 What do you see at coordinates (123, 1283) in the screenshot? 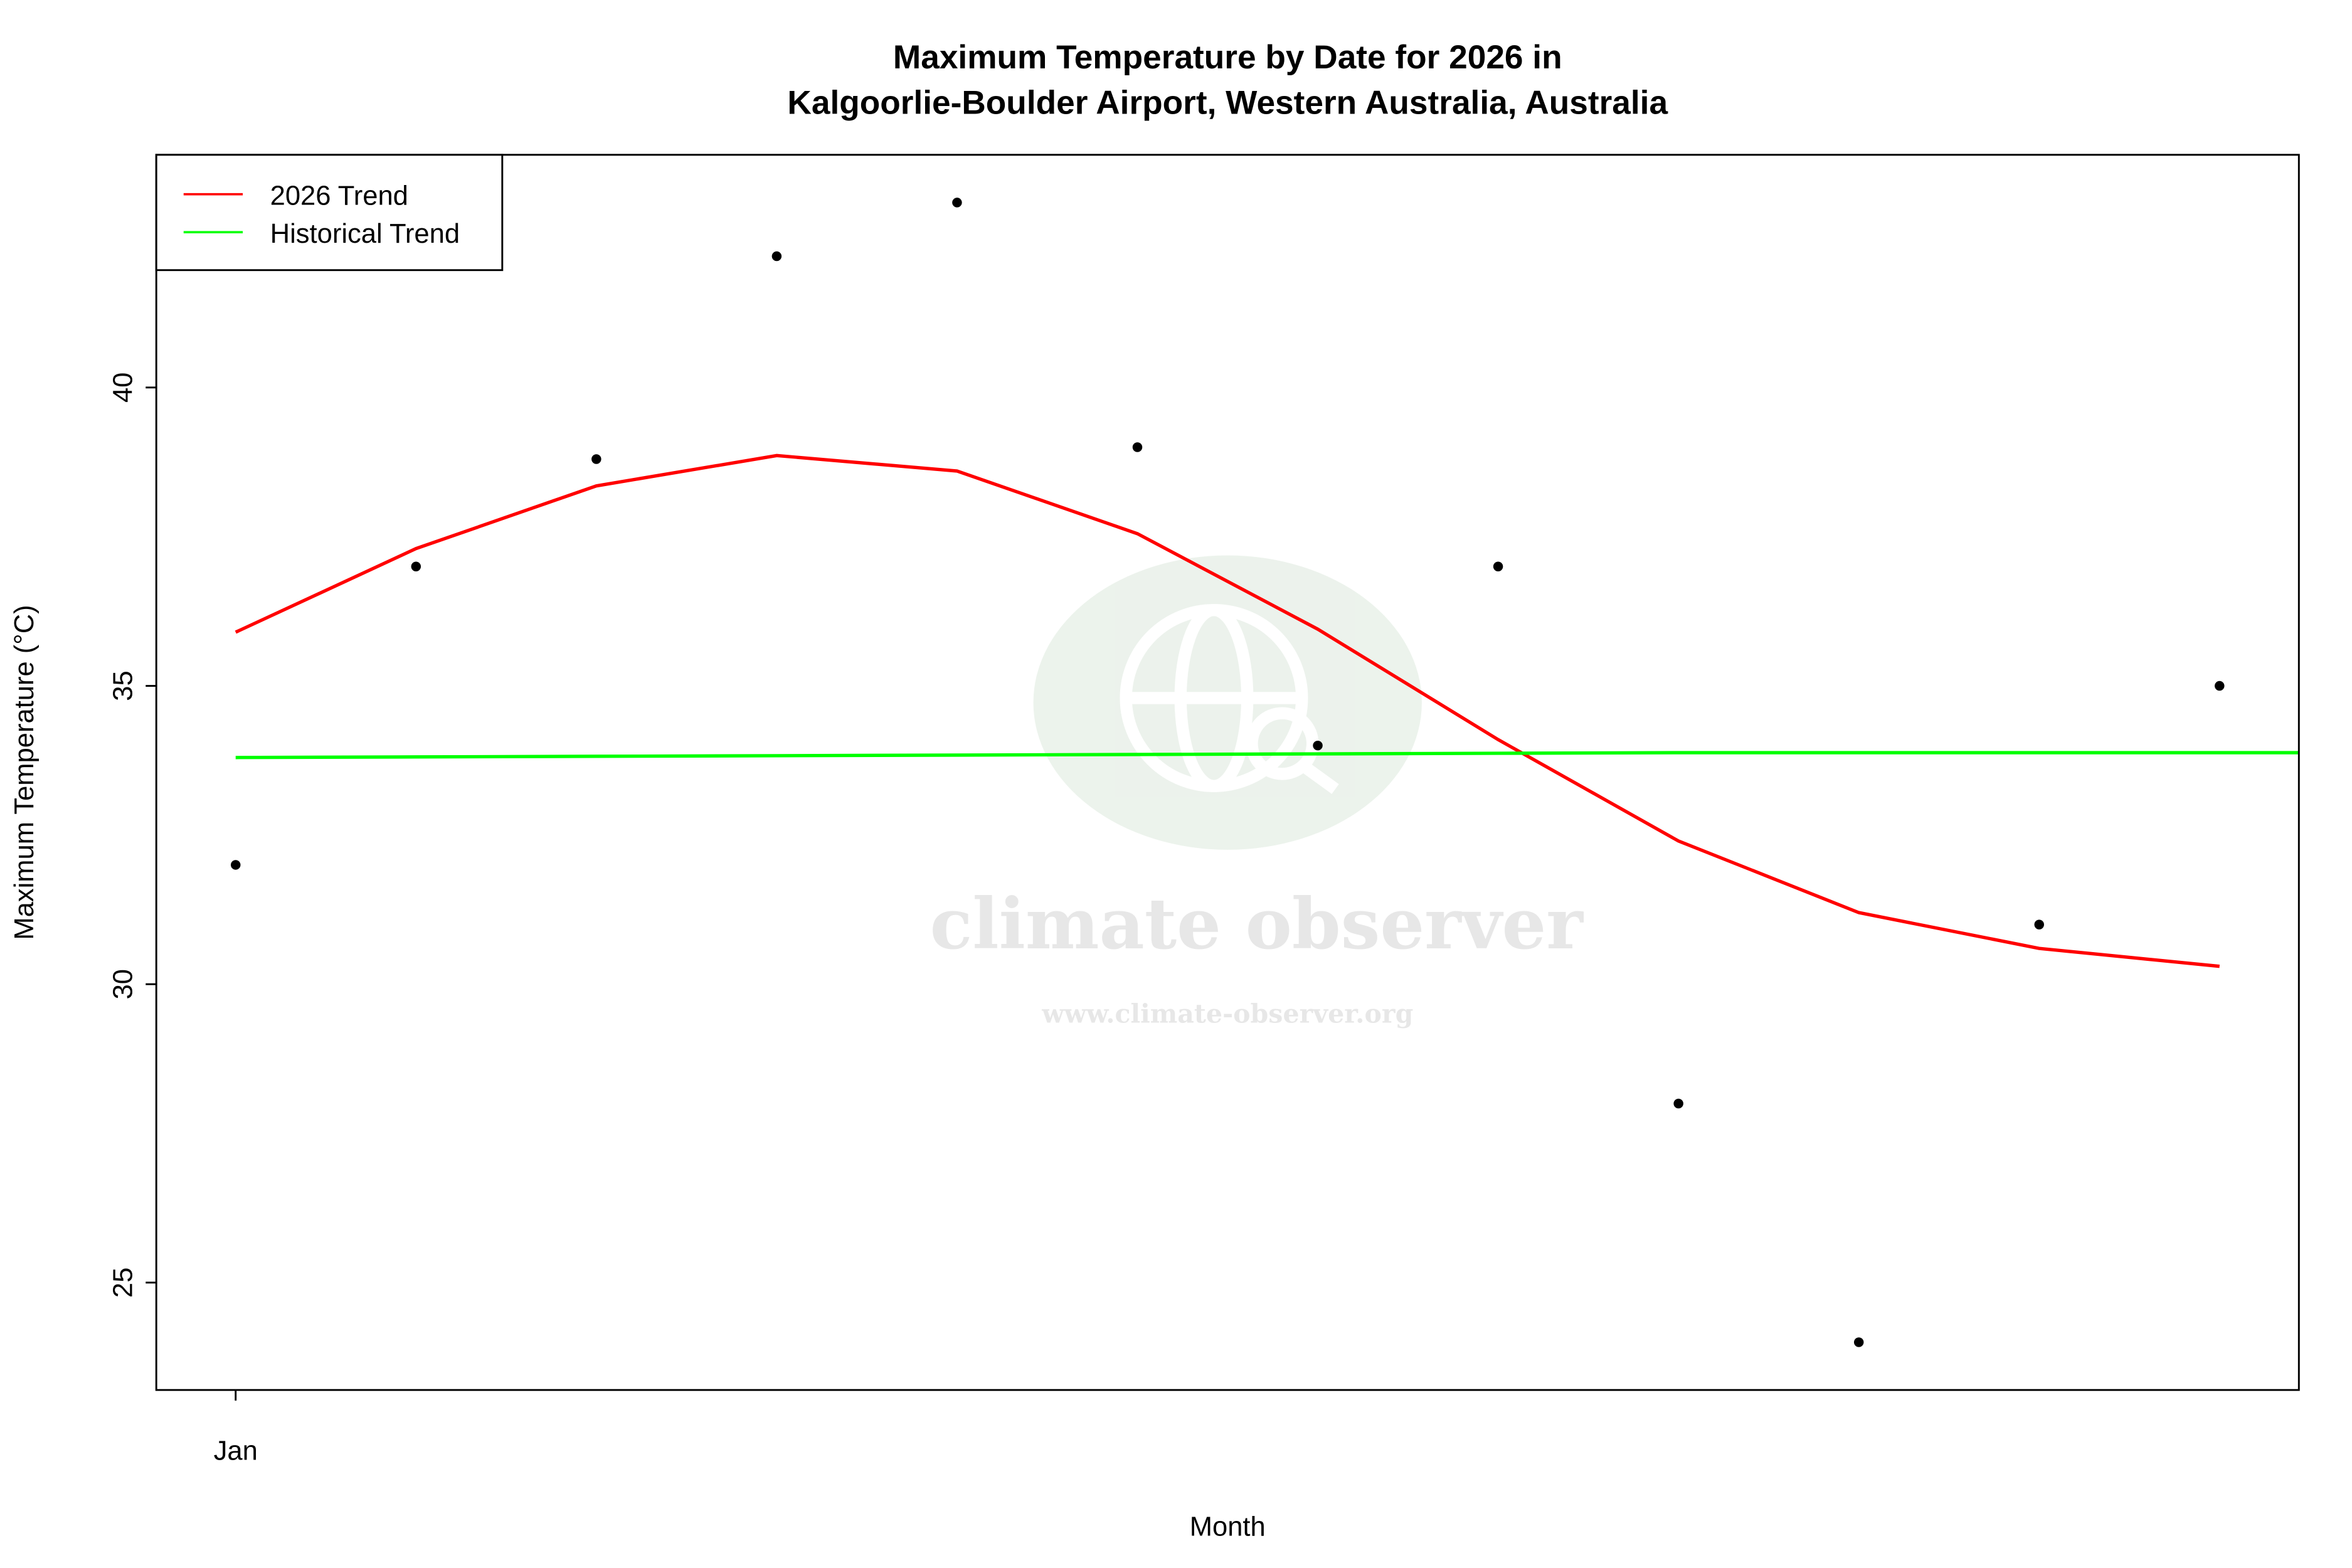
I see `y-tick-label: 25` at bounding box center [123, 1283].